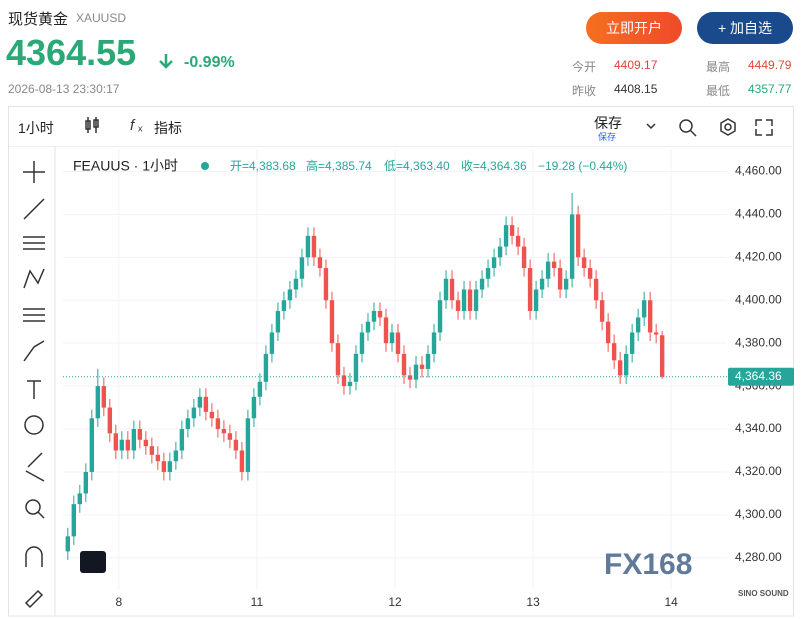 The image size is (802, 619). I want to click on y-tick-label: 4,400.00, so click(758, 299).